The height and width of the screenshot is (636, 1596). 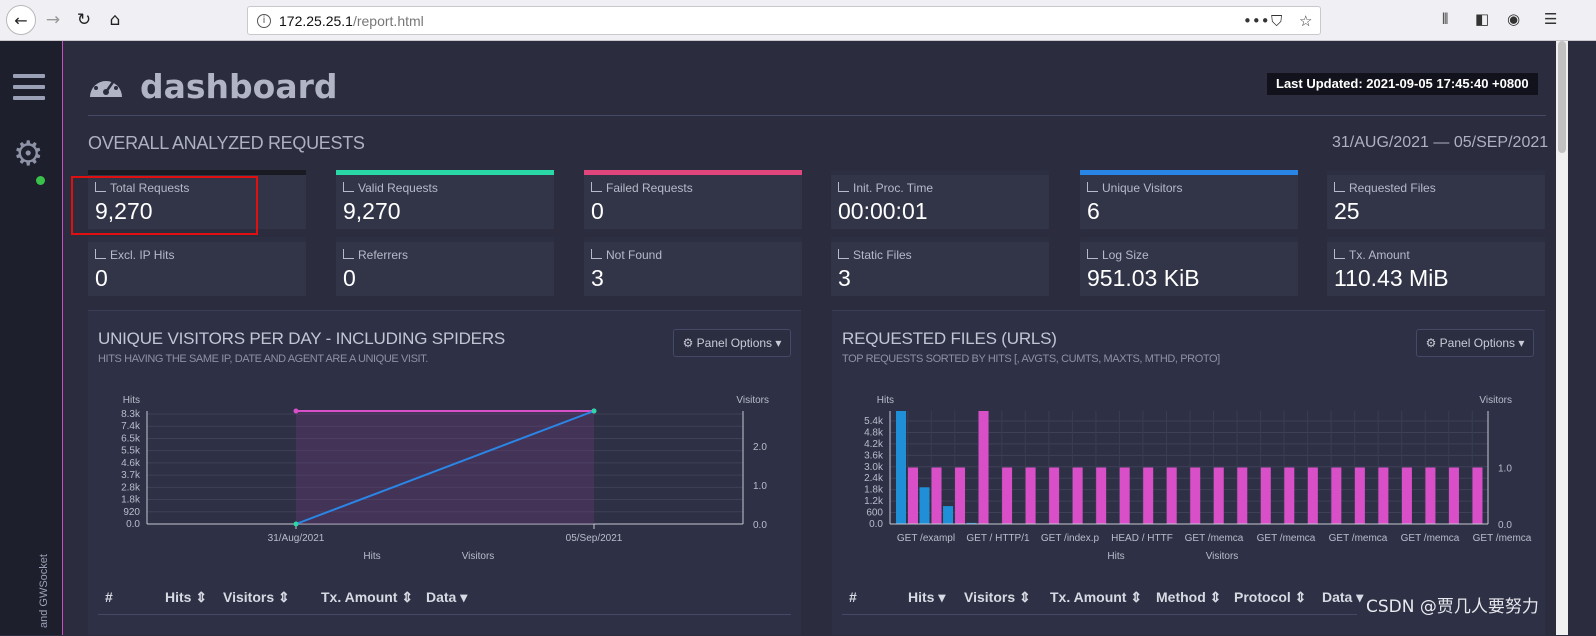 What do you see at coordinates (1436, 199) in the screenshot?
I see `stat-card: Requested Files 25` at bounding box center [1436, 199].